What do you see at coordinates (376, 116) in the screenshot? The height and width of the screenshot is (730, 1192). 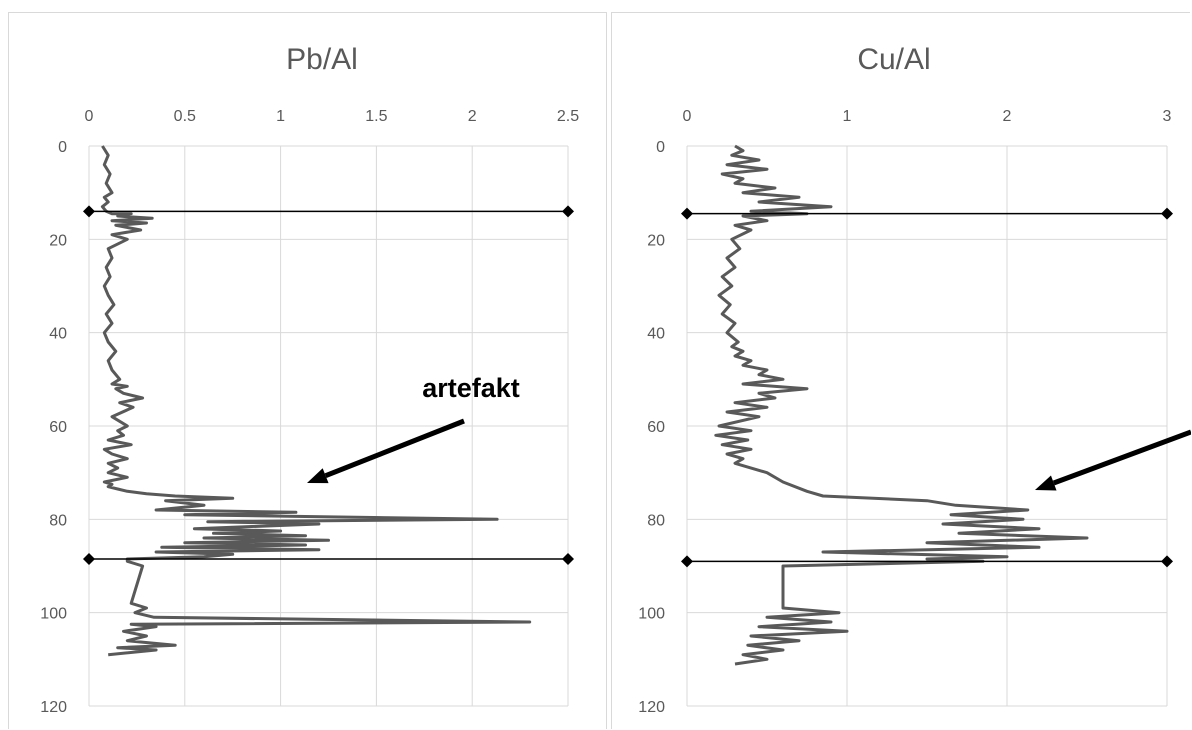 I see `x-tick-label: 1.5` at bounding box center [376, 116].